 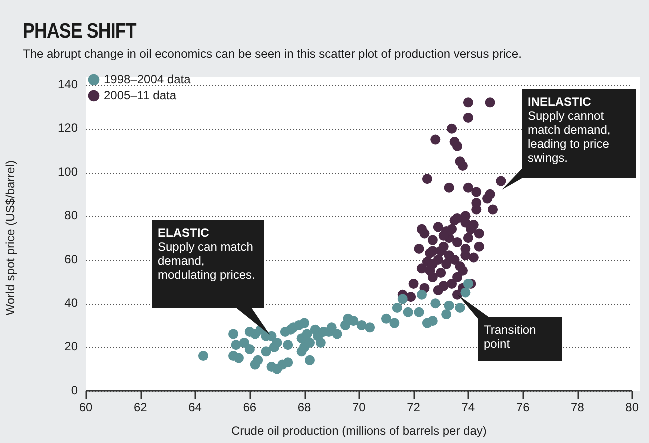 I want to click on x-tick-label: 78, so click(x=578, y=407).